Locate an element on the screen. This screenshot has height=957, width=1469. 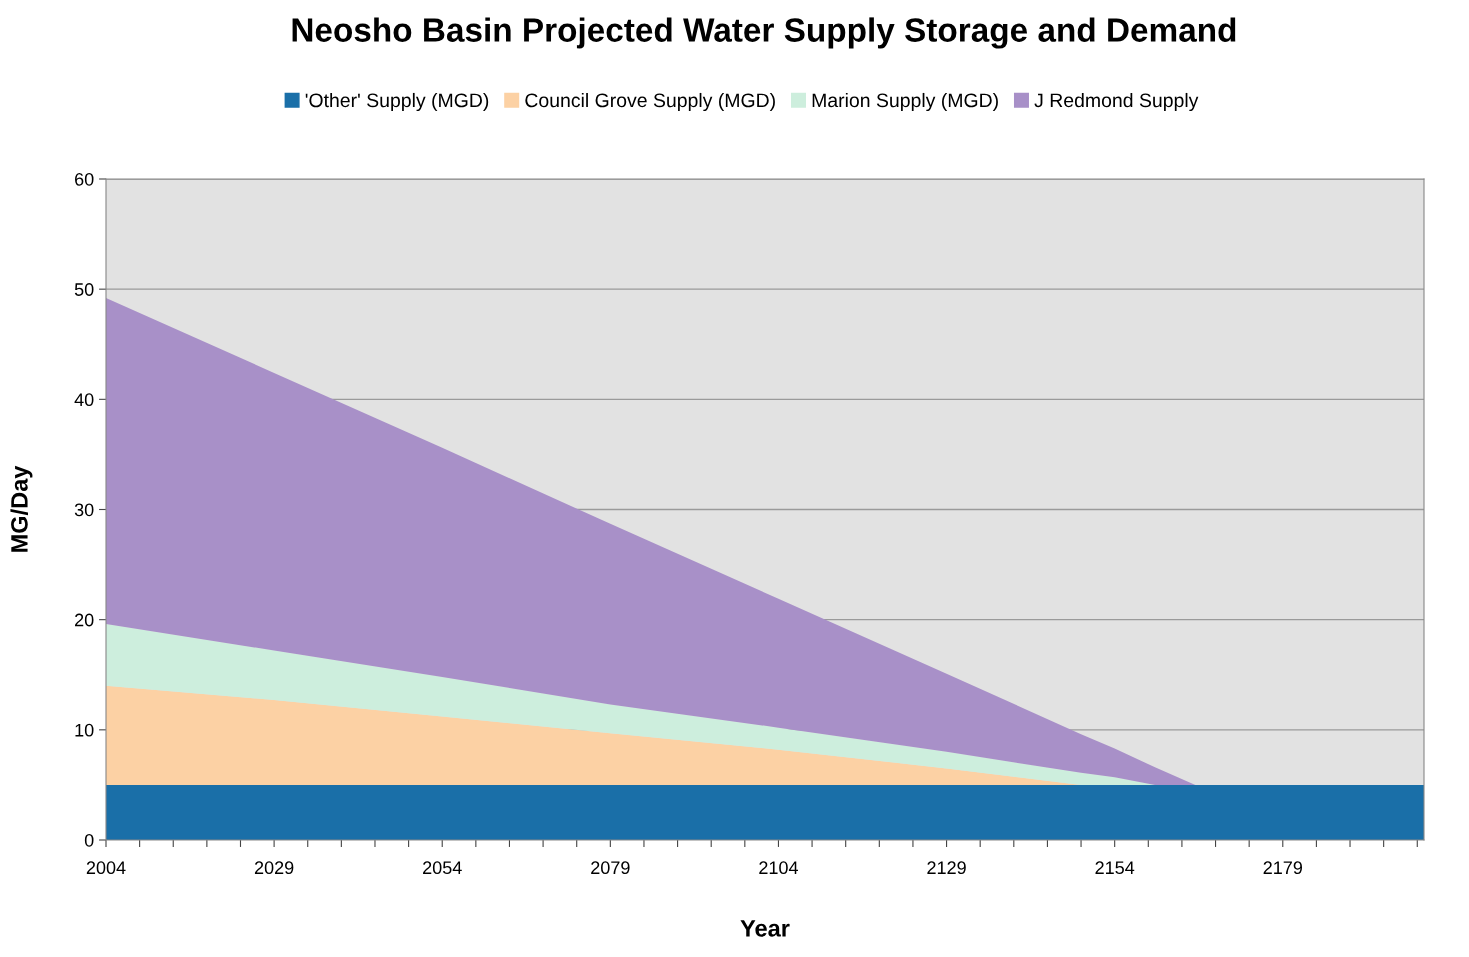
y-axis-title: MG/Day is located at coordinates (21, 508).